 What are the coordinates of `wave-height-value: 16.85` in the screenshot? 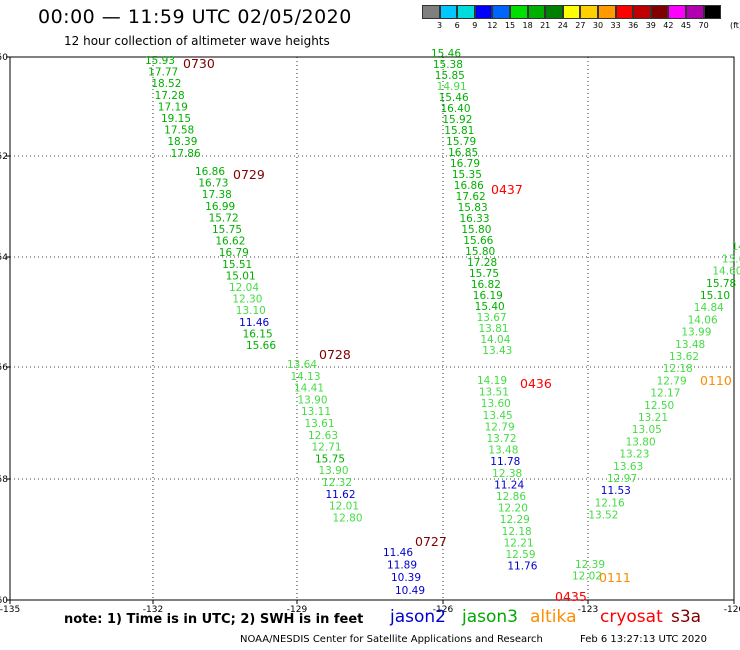 It's located at (463, 153).